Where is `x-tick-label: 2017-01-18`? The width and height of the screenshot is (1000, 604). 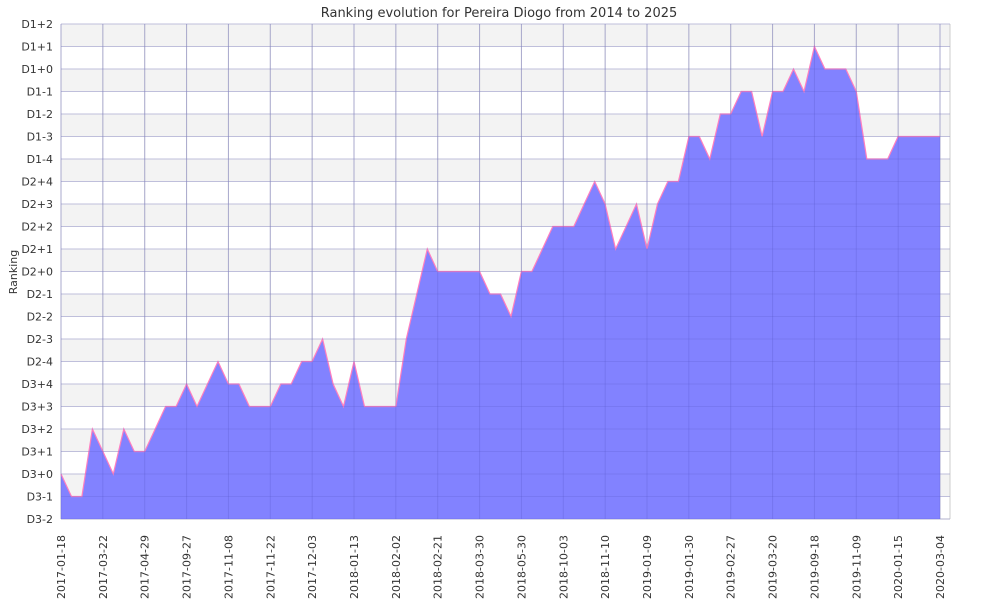 x-tick-label: 2017-01-18 is located at coordinates (61, 567).